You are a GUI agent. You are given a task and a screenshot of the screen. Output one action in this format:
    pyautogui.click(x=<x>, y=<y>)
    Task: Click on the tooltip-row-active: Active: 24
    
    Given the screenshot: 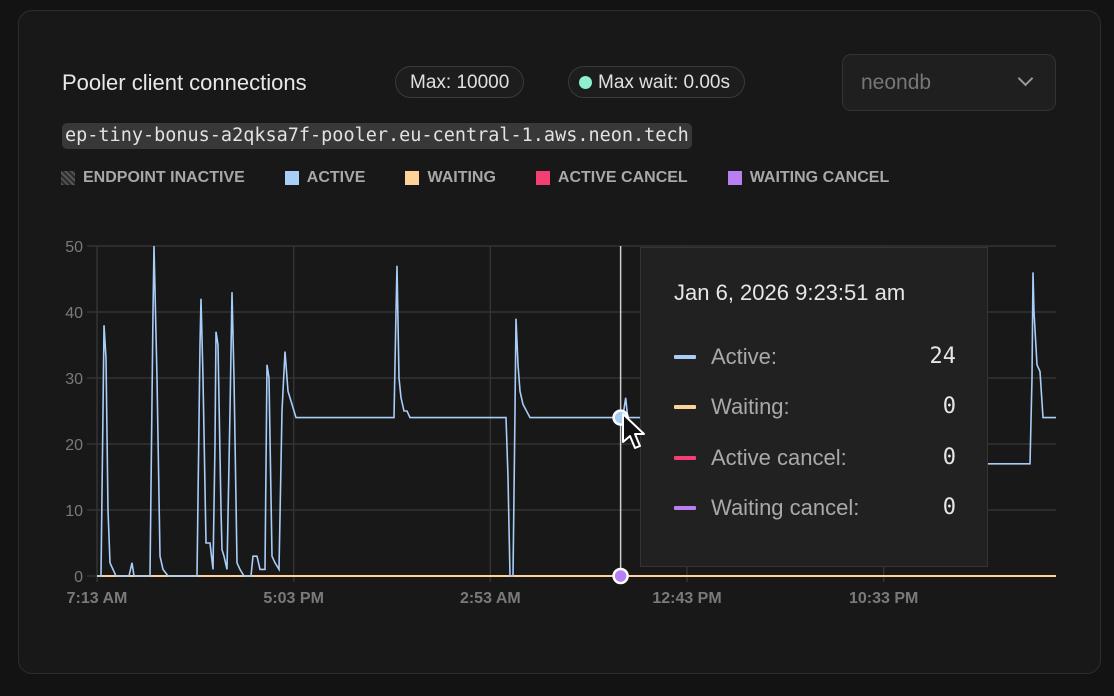 What is the action you would take?
    pyautogui.click(x=815, y=357)
    